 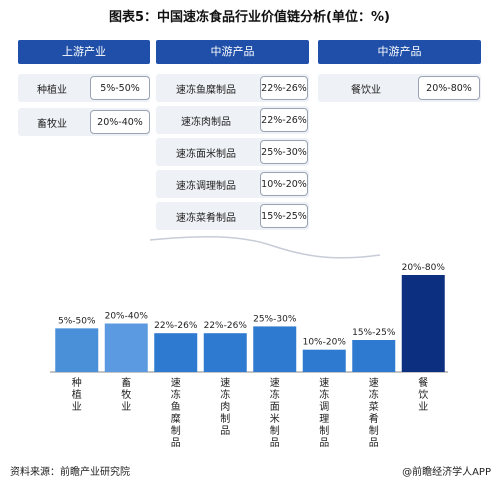 I want to click on midstream-header: 中游产品, so click(x=232, y=52).